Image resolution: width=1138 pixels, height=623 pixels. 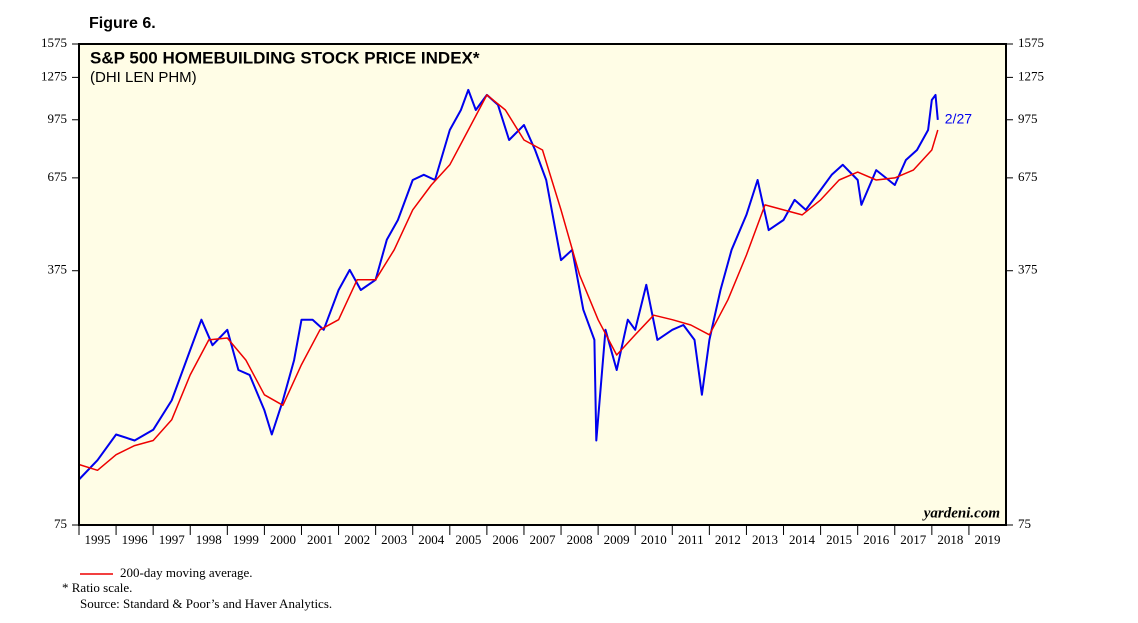 What do you see at coordinates (958, 119) in the screenshot?
I see `end-annotation: 2/27` at bounding box center [958, 119].